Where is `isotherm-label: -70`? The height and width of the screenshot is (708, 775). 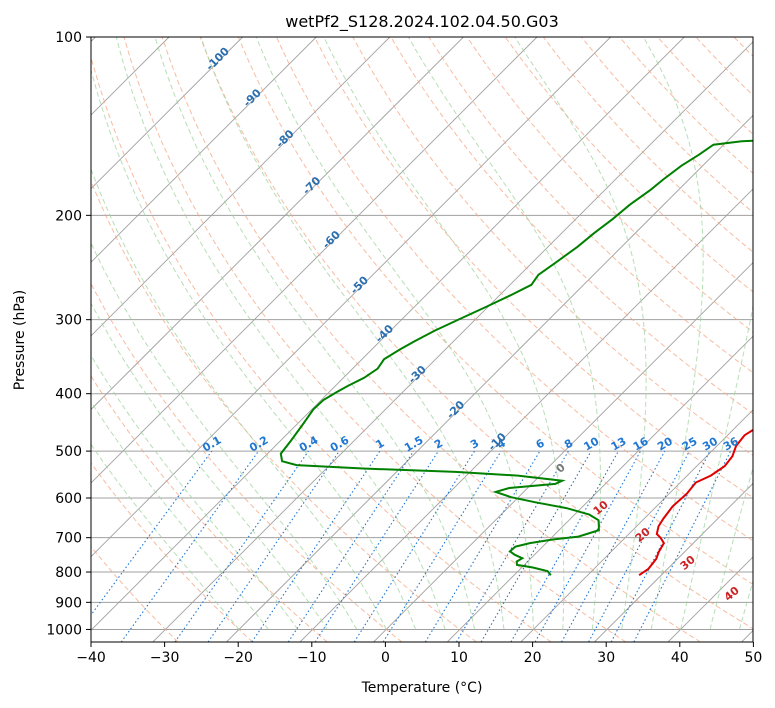 isotherm-label: -70 is located at coordinates (311, 185).